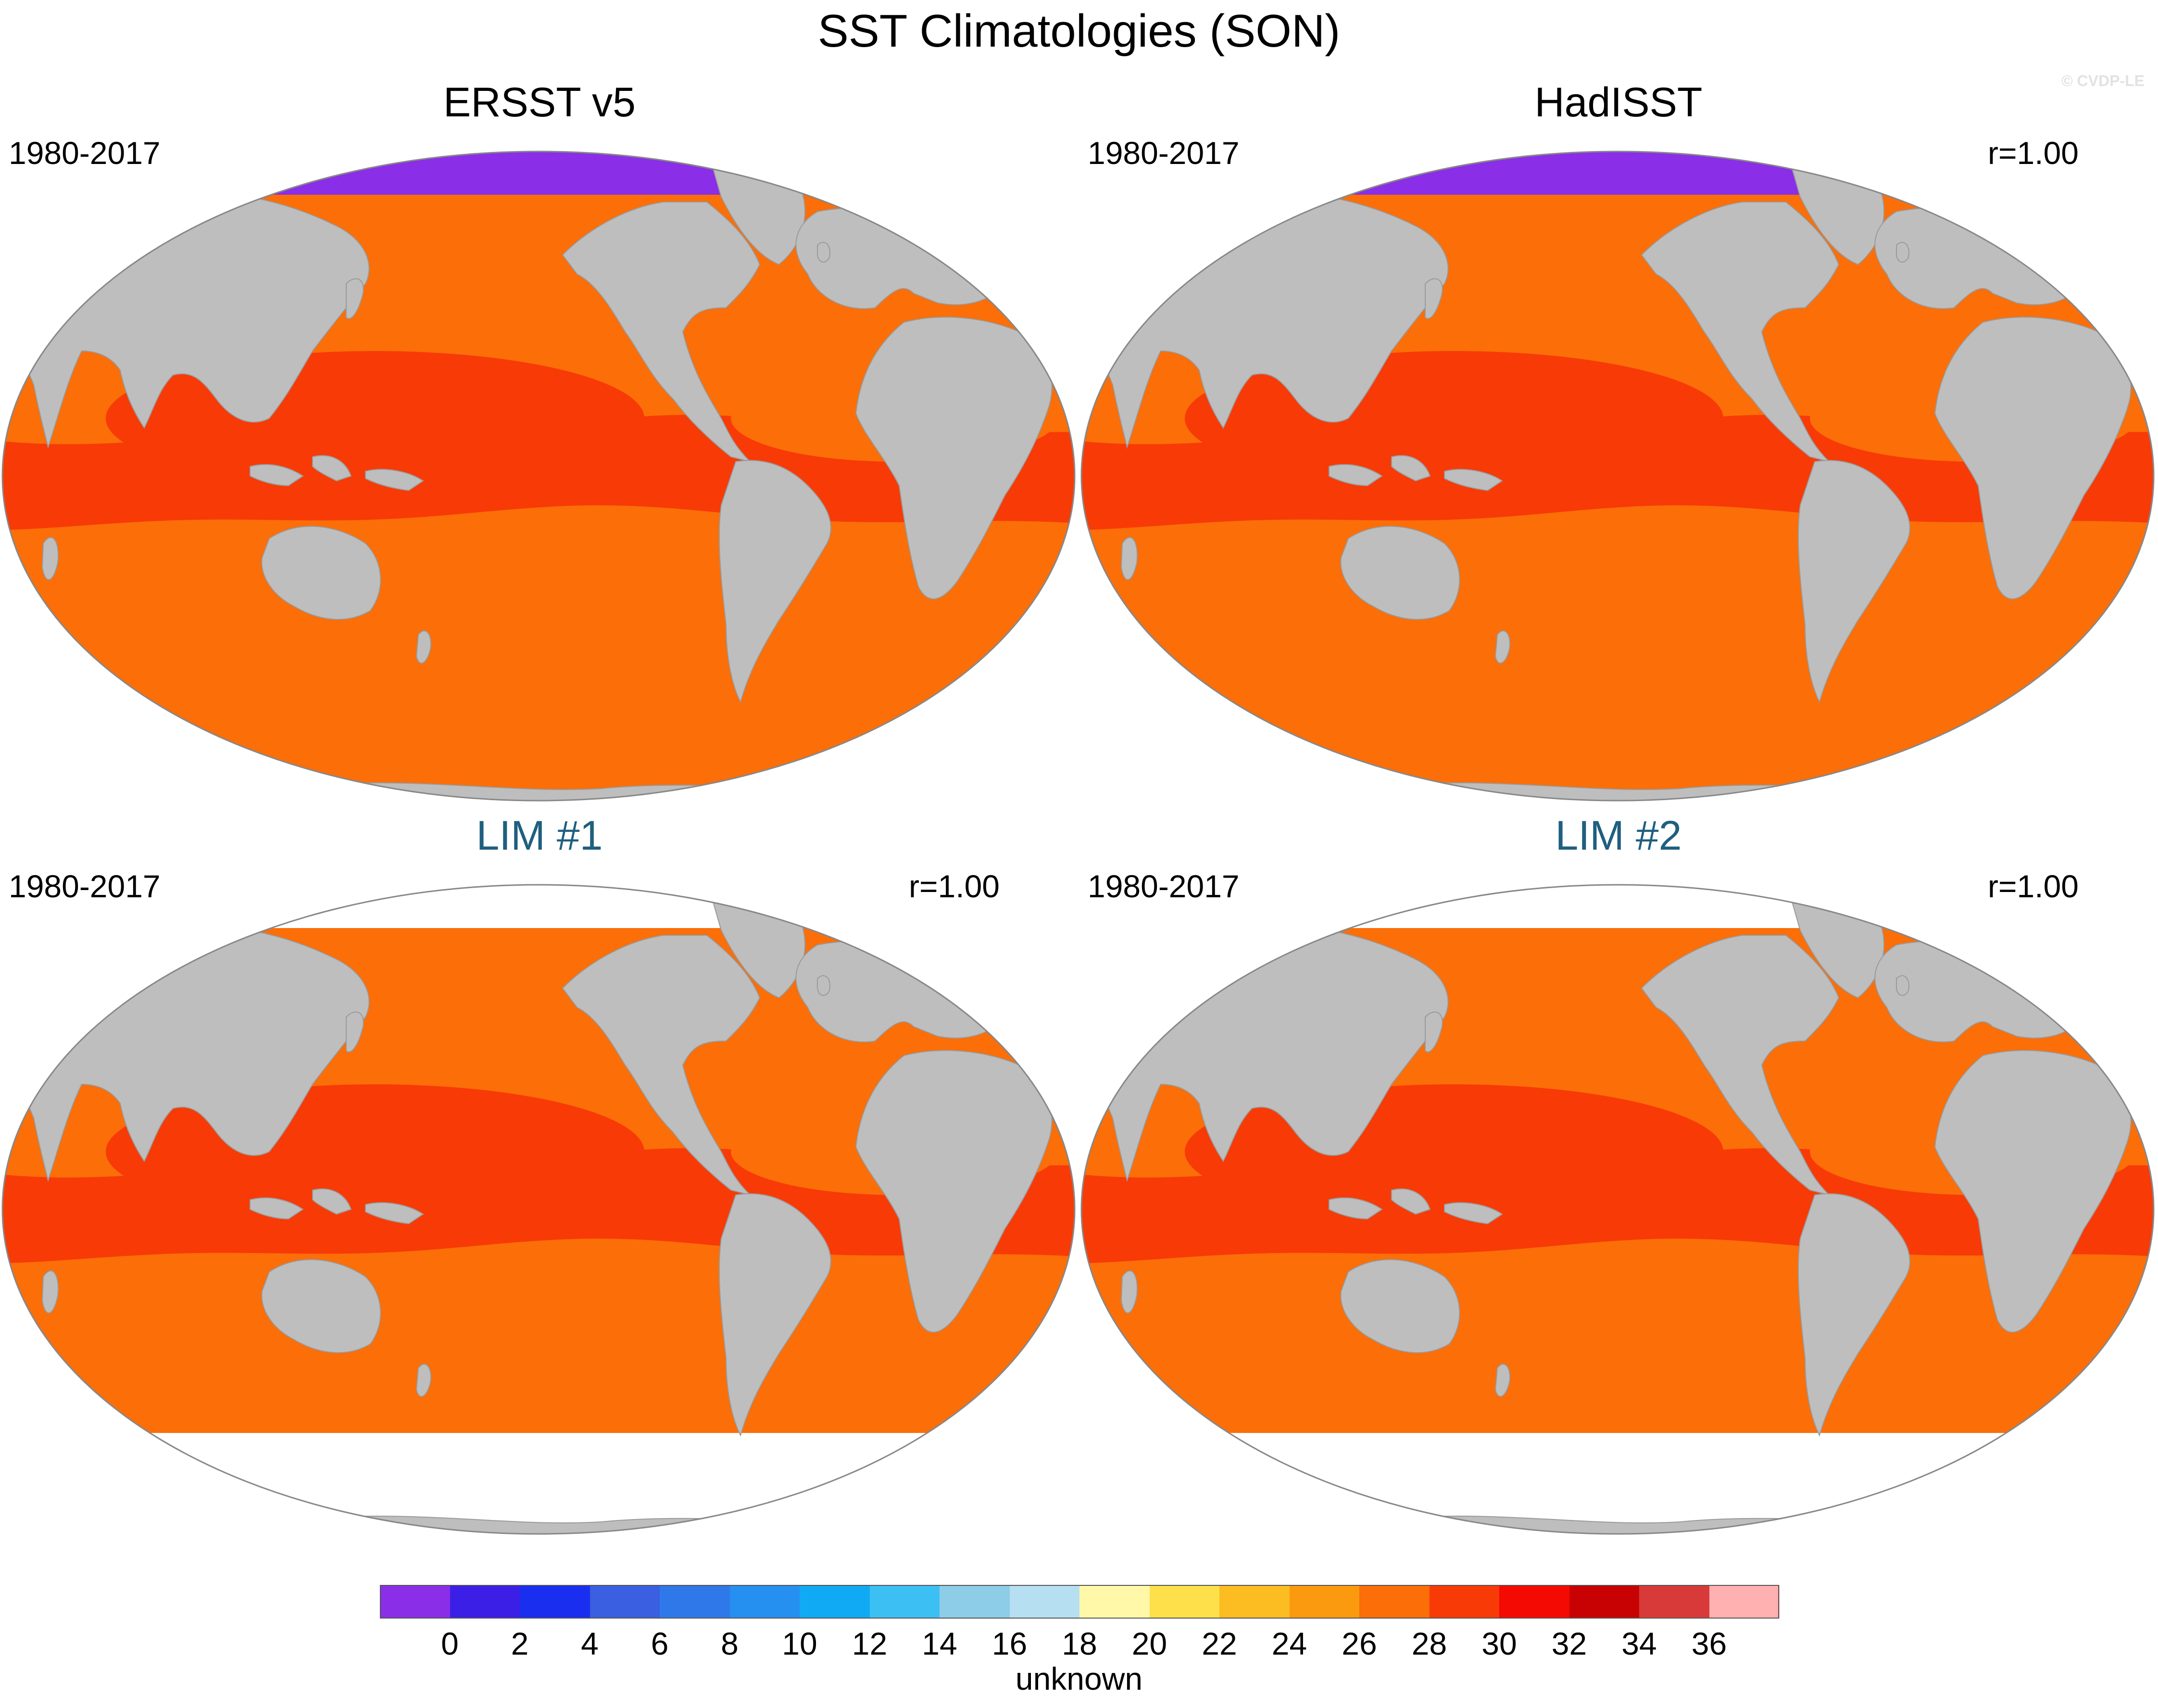 The height and width of the screenshot is (1708, 2158). What do you see at coordinates (1569, 1643) in the screenshot?
I see `colorbar-tick-label: 32` at bounding box center [1569, 1643].